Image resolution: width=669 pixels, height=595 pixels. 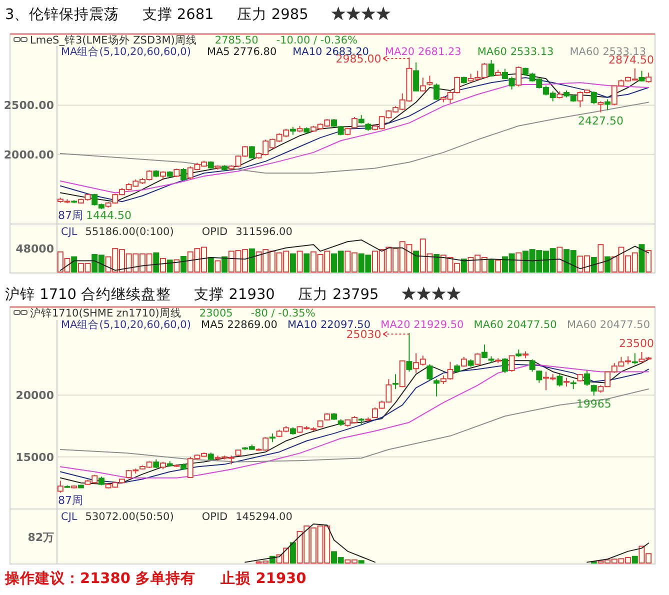 What do you see at coordinates (156, 14) in the screenshot?
I see `chart-title: 3、伦锌保持震荡 支撑 2681 压力 2985` at bounding box center [156, 14].